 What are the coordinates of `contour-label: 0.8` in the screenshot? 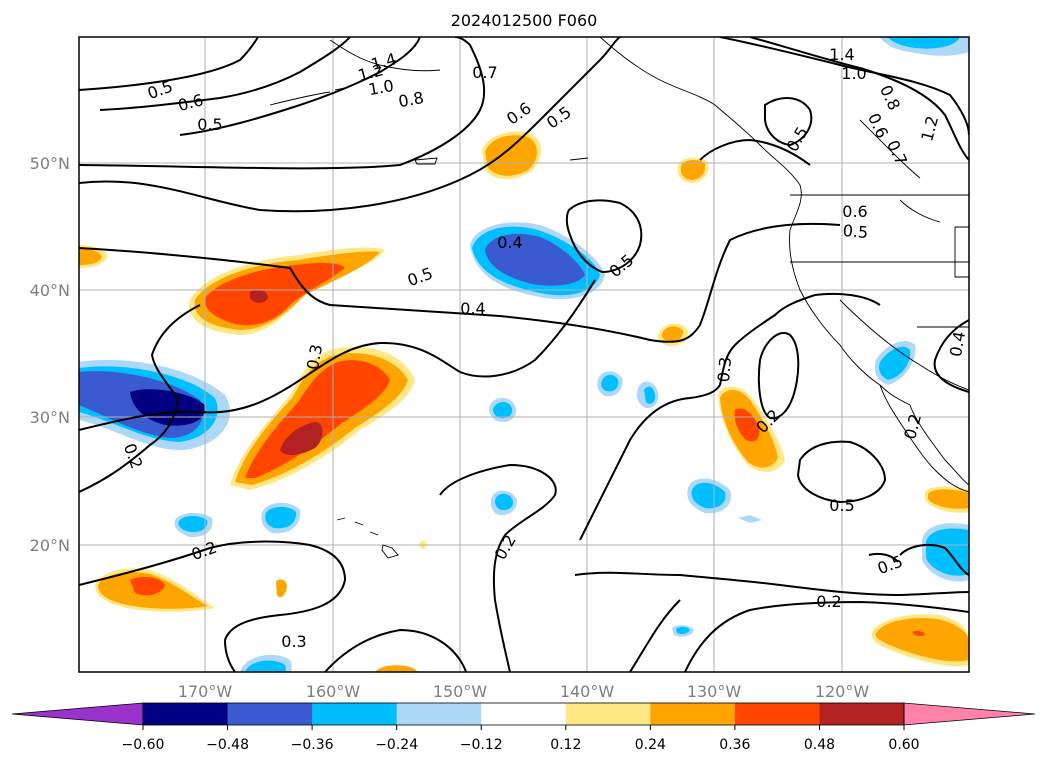 It's located at (411, 99).